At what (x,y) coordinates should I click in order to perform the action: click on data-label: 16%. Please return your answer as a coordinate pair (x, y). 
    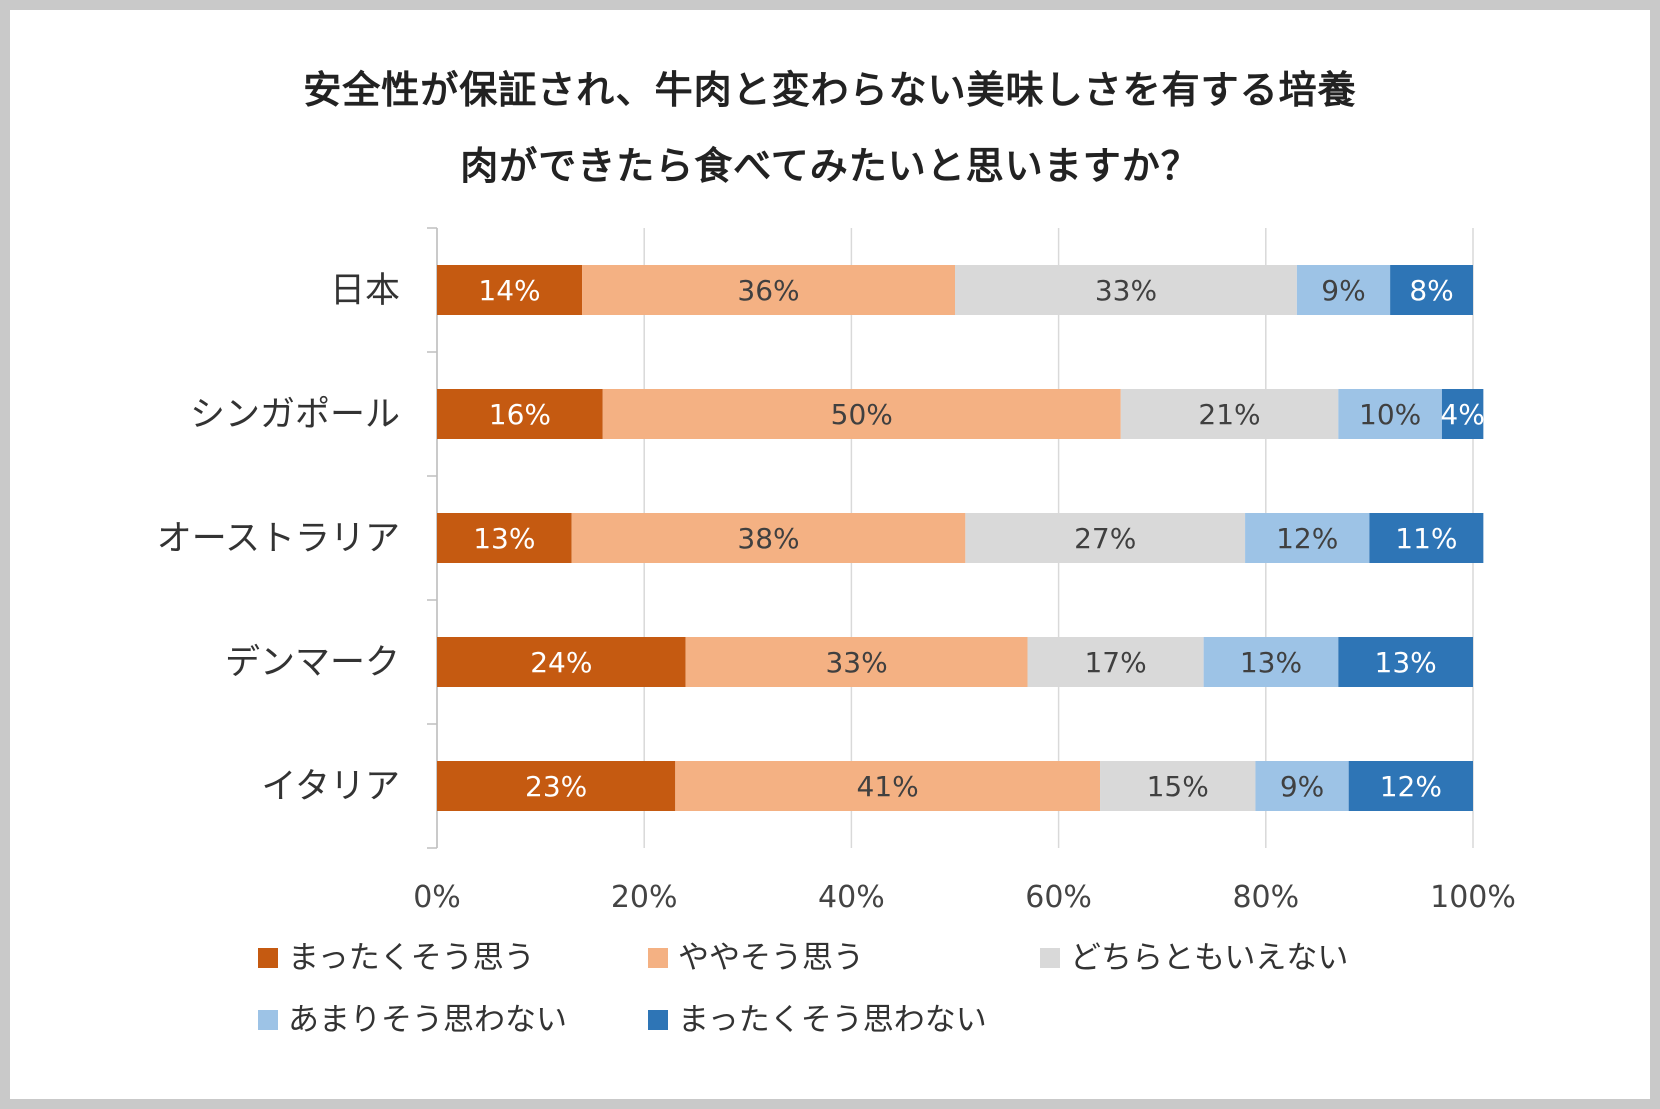
    Looking at the image, I should click on (520, 414).